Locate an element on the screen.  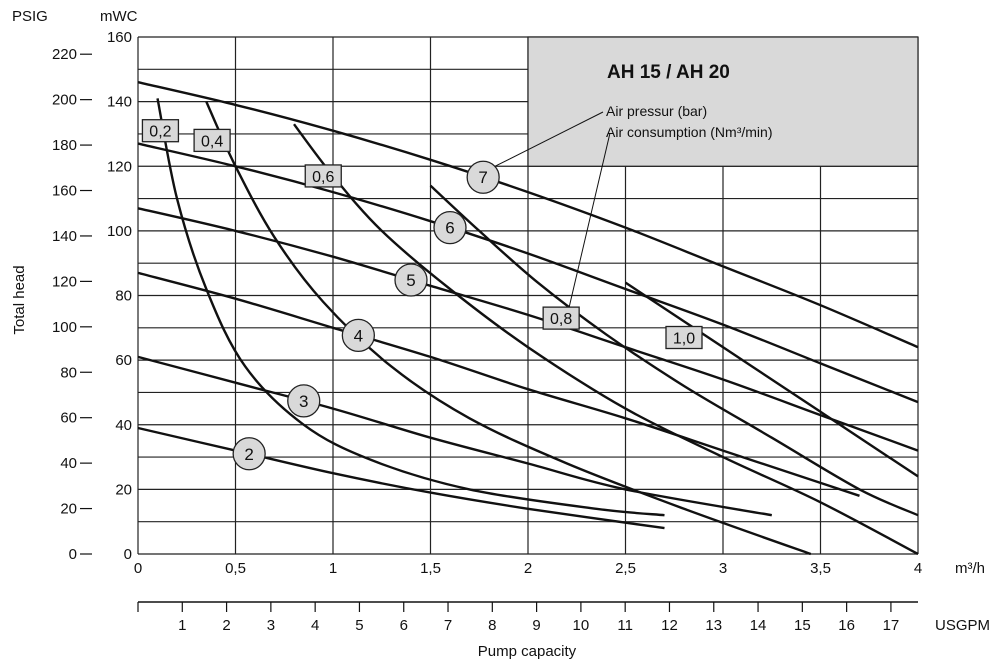
psig-tick-label: 120 is located at coordinates (64, 281).